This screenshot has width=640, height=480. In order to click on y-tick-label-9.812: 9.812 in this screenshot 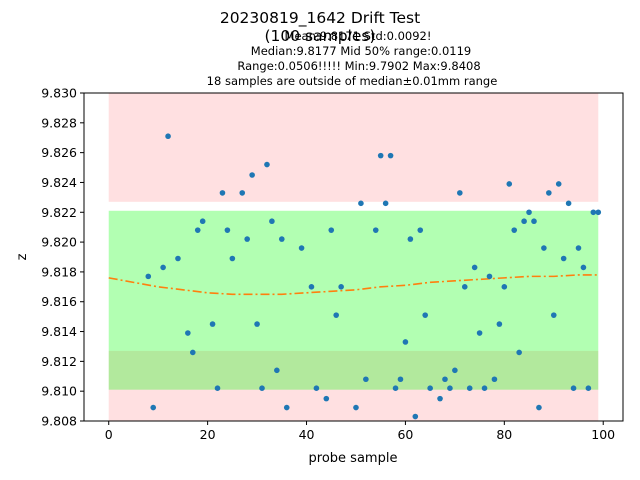, I will do `click(59, 361)`.